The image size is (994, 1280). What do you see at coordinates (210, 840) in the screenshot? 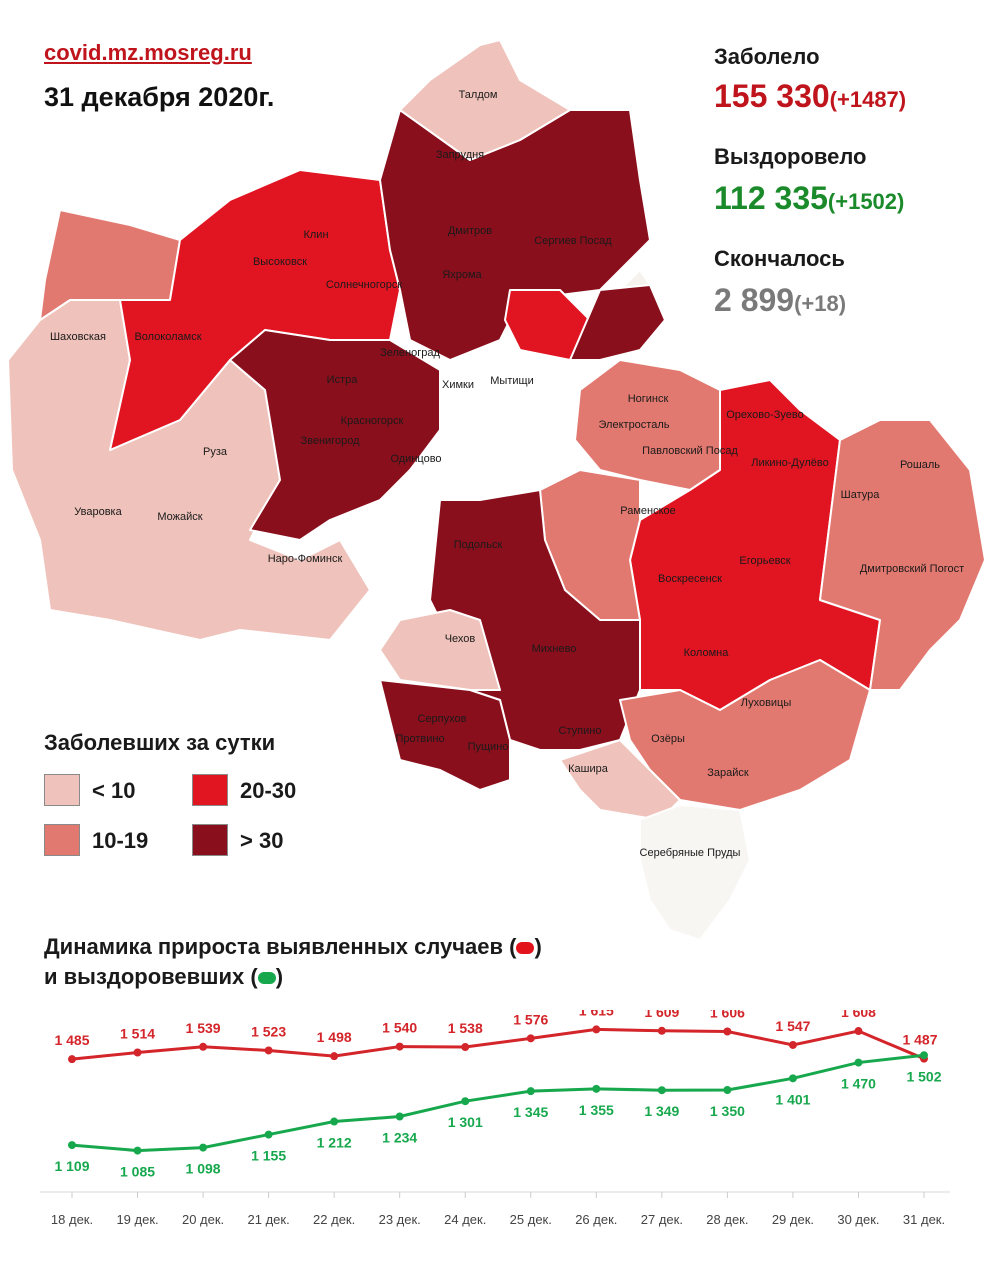
I see `legend-swatch-gt30` at bounding box center [210, 840].